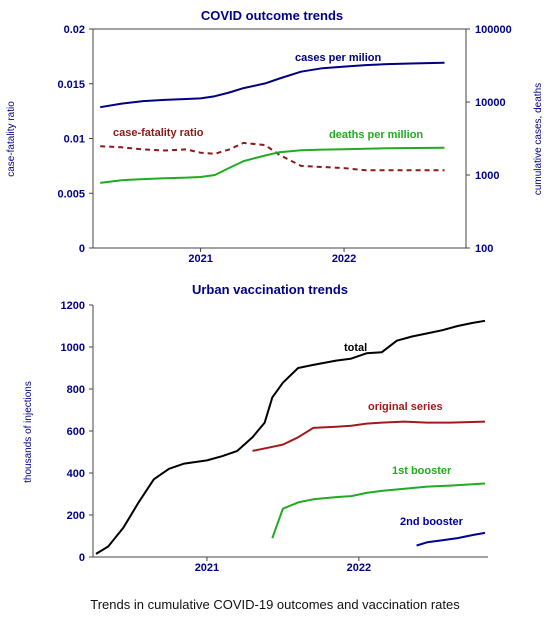 The height and width of the screenshot is (636, 550). What do you see at coordinates (76, 516) in the screenshot?
I see `vaccination-y-tick-label: 200` at bounding box center [76, 516].